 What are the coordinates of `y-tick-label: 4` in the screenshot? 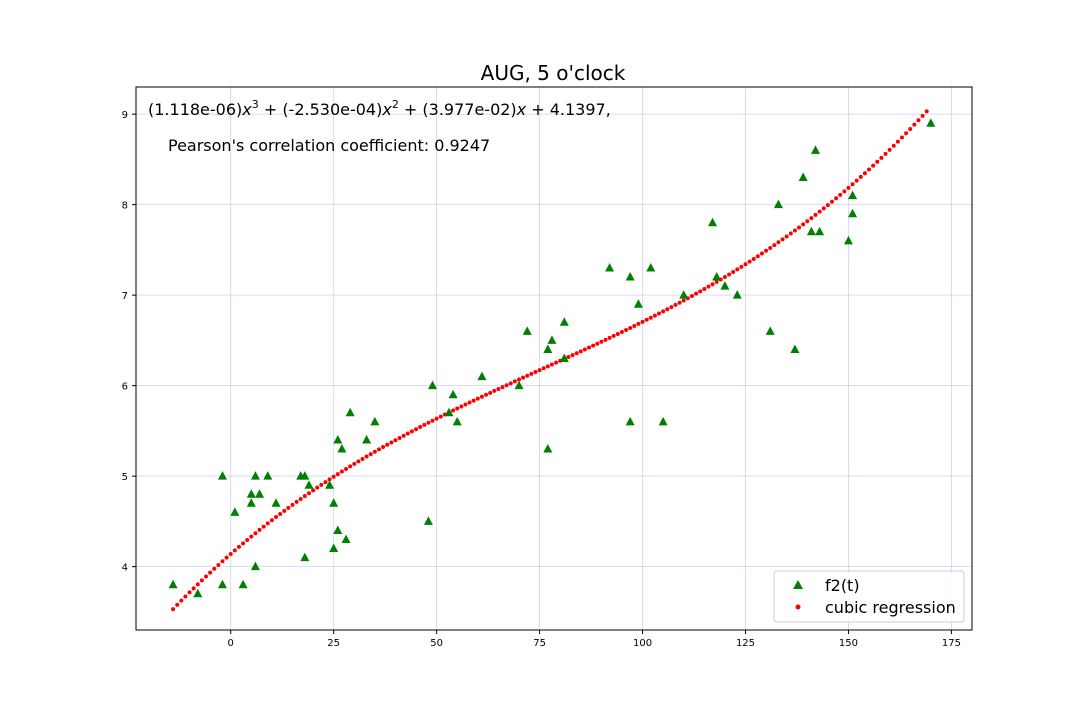 It's located at (125, 568).